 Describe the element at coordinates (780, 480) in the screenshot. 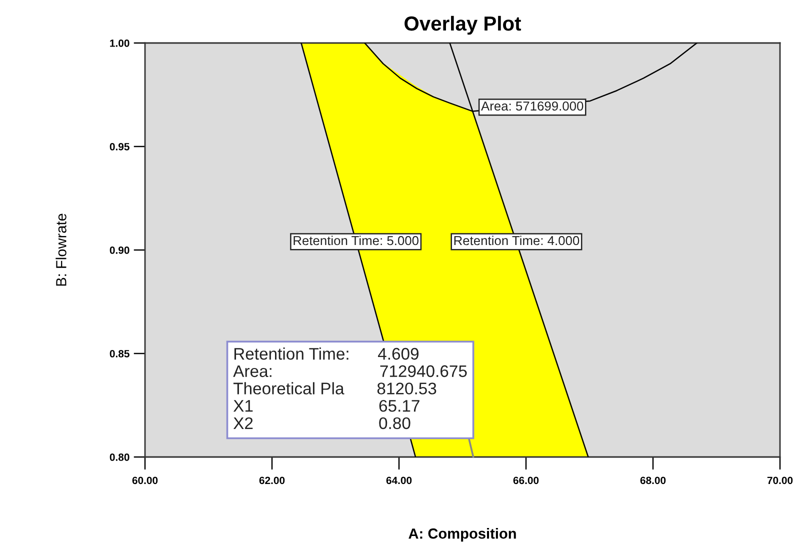

I see `x-tick-label: 70.00` at that location.